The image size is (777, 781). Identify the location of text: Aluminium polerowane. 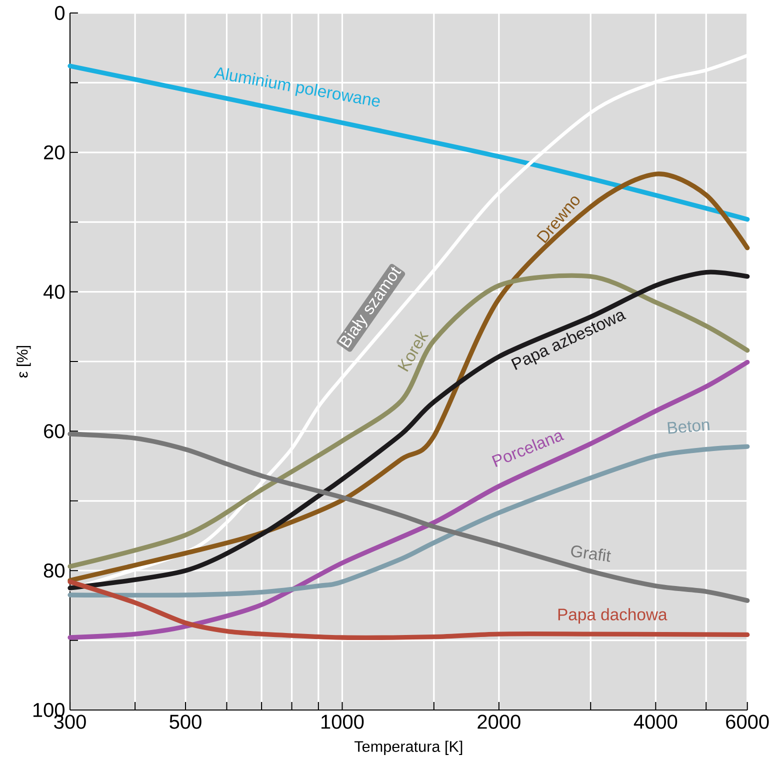
(297, 87).